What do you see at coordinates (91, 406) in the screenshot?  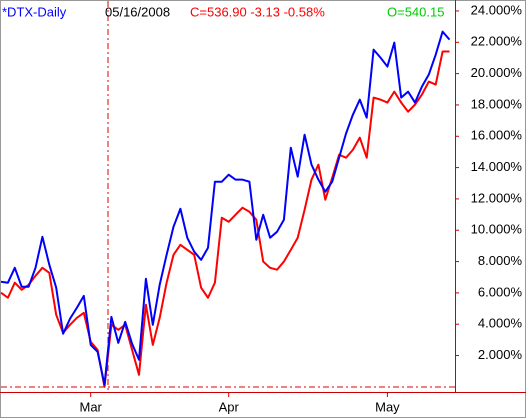 I see `x-tick-label: Mar` at bounding box center [91, 406].